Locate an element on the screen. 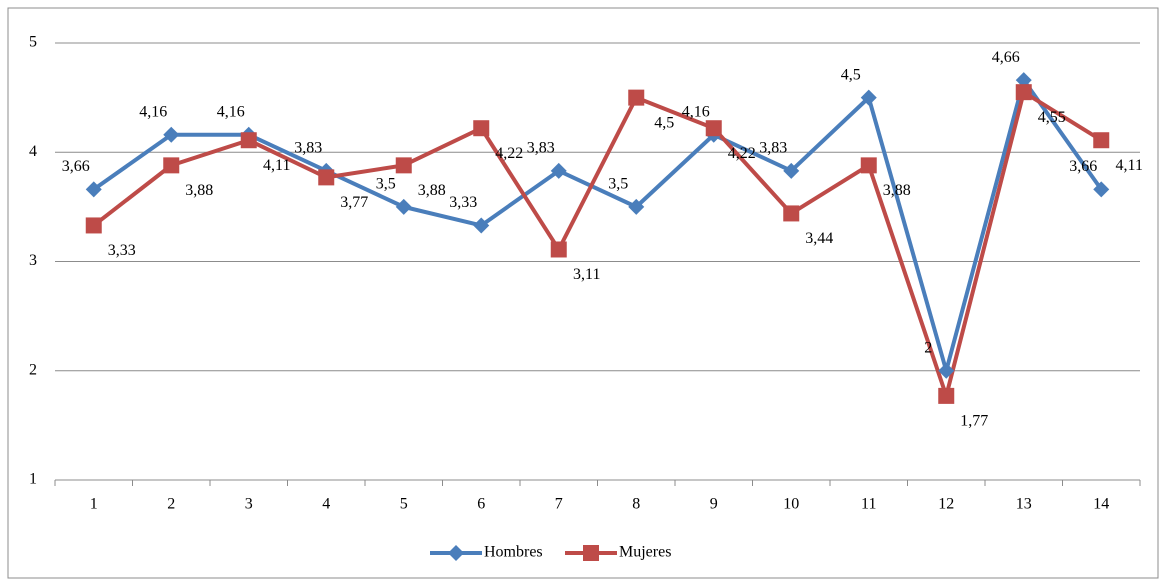 The height and width of the screenshot is (580, 1160). x-tick-label: 1 is located at coordinates (94, 504).